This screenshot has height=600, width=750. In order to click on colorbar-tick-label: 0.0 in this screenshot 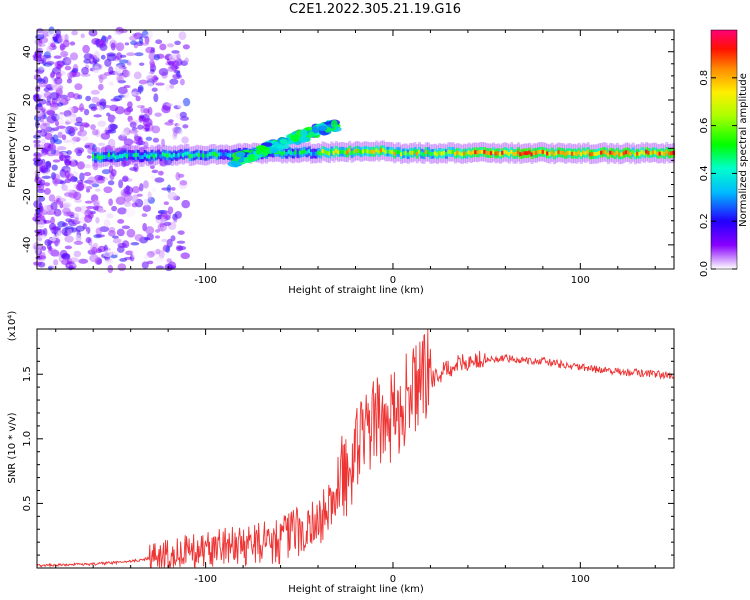, I will do `click(704, 269)`.